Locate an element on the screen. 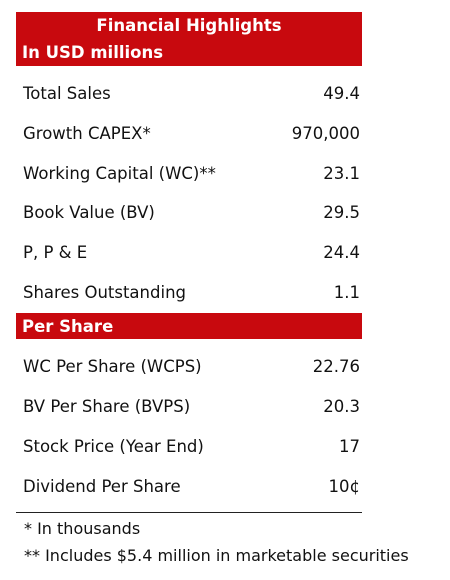 Image resolution: width=450 pixels, height=580 pixels. row-label: Stock Price (Year End) is located at coordinates (113, 446).